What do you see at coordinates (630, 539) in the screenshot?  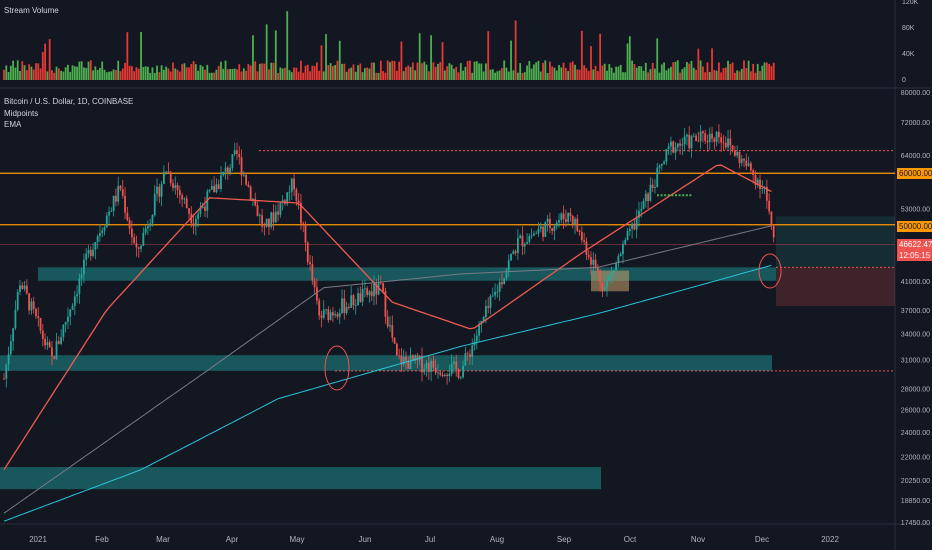 I see `time-tick-label: Oct` at bounding box center [630, 539].